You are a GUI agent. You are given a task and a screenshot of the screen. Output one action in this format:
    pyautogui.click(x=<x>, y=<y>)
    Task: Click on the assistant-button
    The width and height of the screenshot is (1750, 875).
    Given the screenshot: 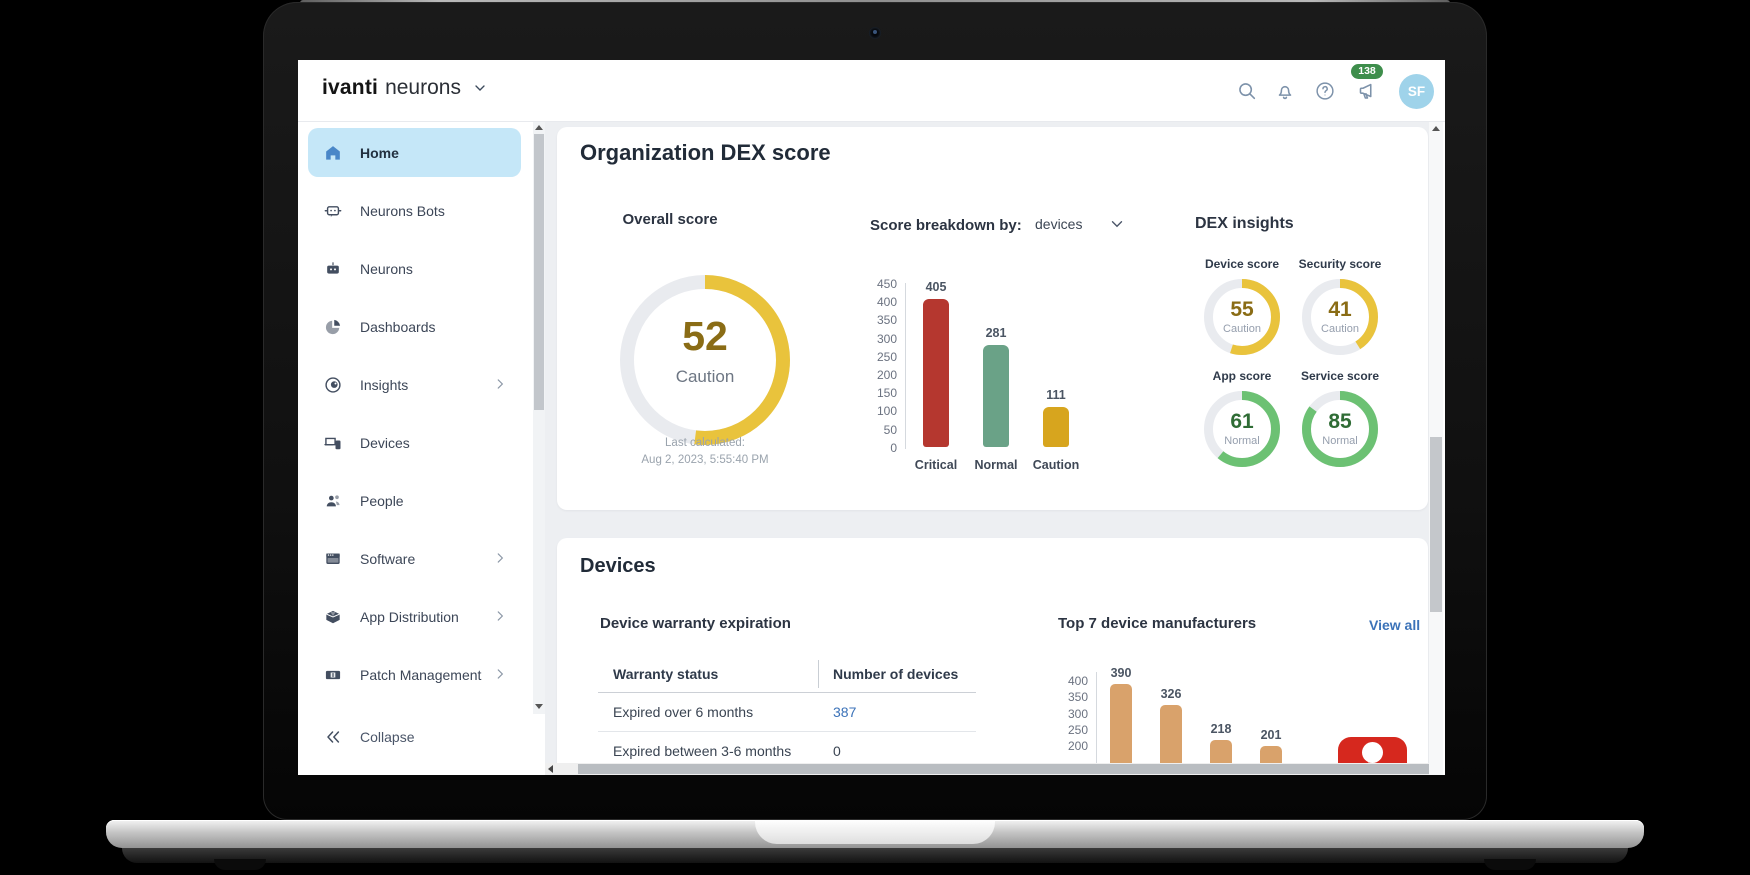 What is the action you would take?
    pyautogui.click(x=1372, y=750)
    